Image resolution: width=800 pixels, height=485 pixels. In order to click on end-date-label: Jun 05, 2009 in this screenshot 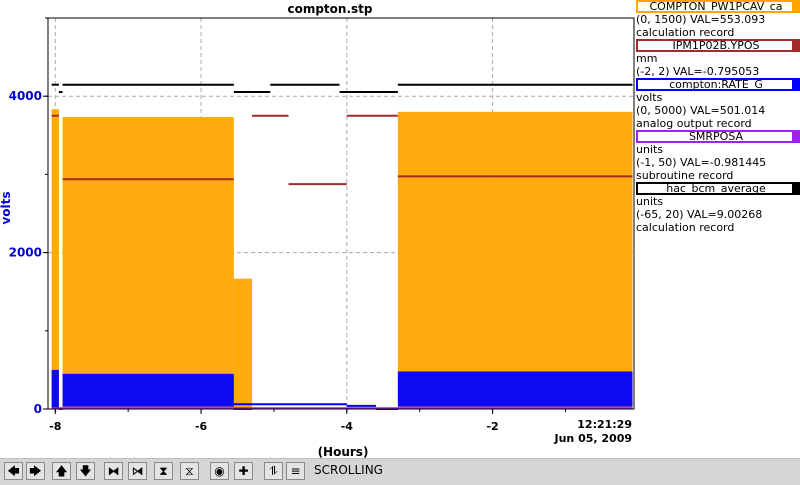, I will do `click(592, 438)`.